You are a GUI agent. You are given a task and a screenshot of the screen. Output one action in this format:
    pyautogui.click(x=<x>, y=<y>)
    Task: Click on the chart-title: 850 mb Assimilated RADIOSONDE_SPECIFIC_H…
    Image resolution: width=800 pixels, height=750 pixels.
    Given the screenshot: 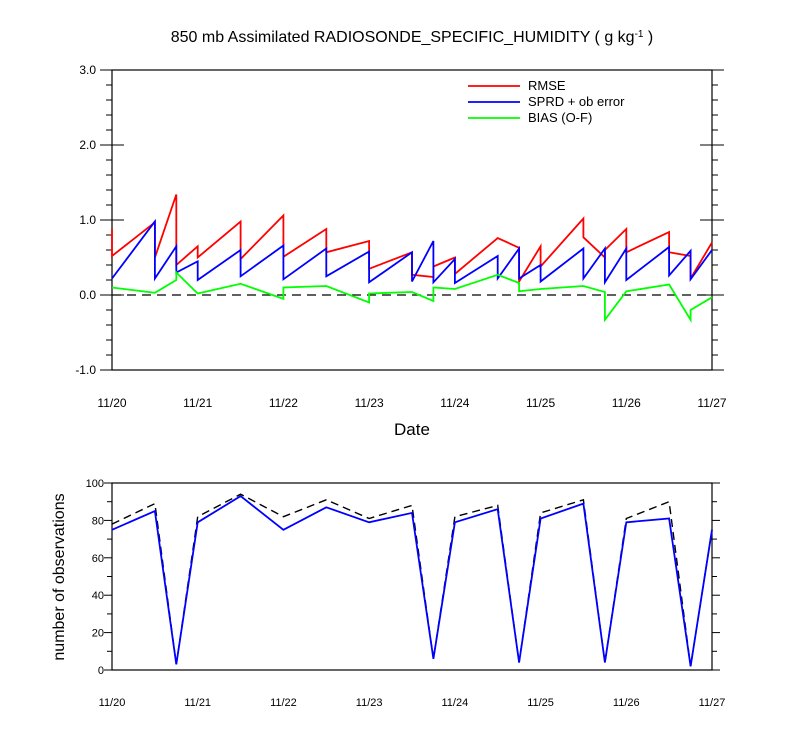 What is the action you would take?
    pyautogui.click(x=412, y=38)
    